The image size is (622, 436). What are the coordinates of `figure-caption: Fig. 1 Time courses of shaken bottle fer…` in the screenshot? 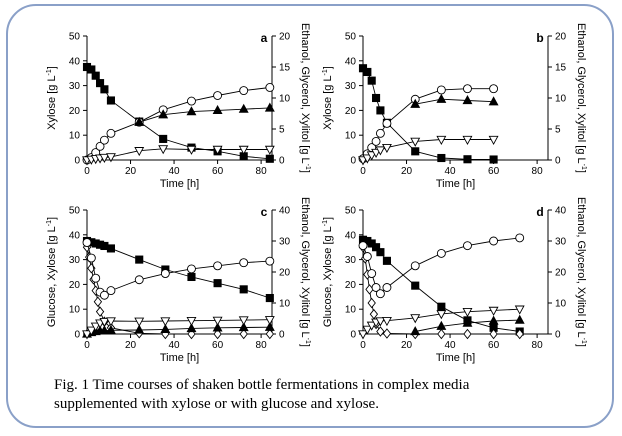 It's located at (314, 395).